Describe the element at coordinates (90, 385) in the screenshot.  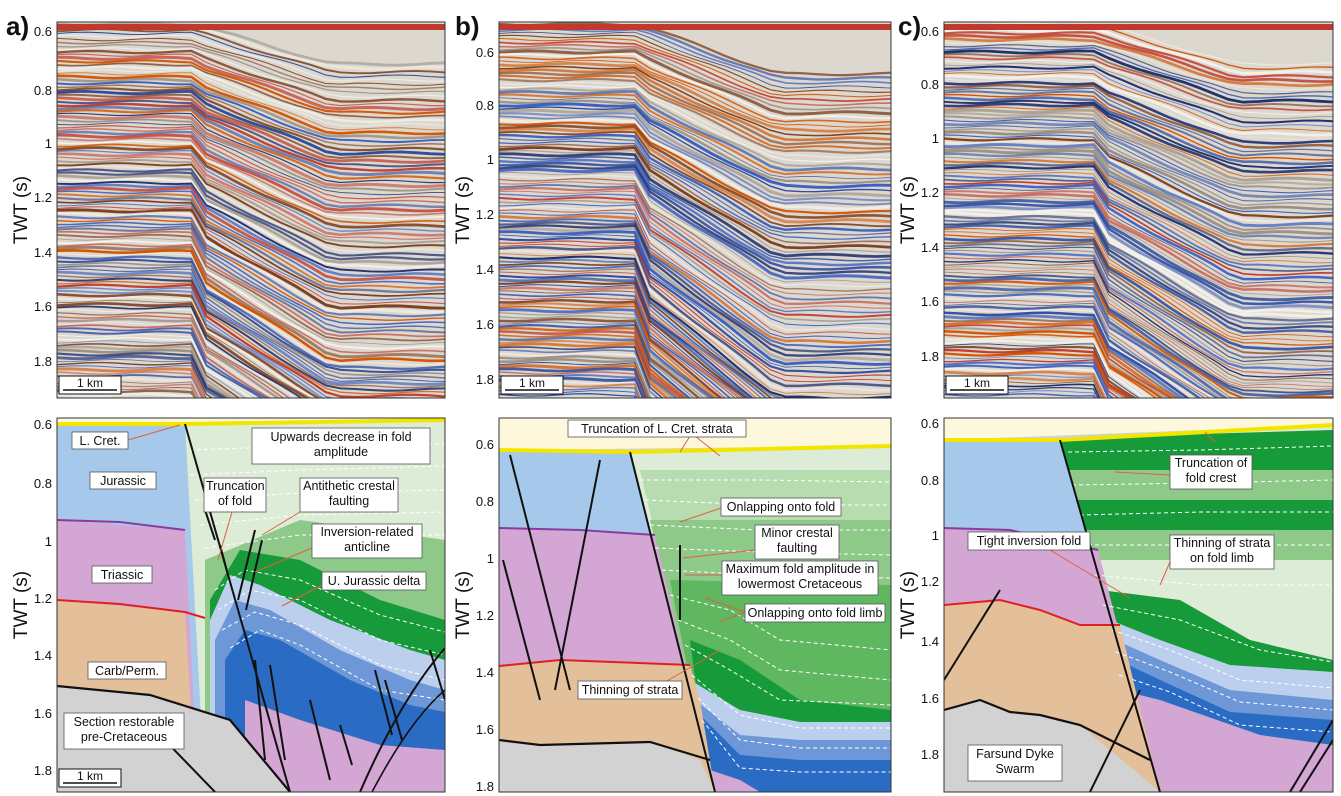
I see `scale-bar-seismic-a: 1 km` at that location.